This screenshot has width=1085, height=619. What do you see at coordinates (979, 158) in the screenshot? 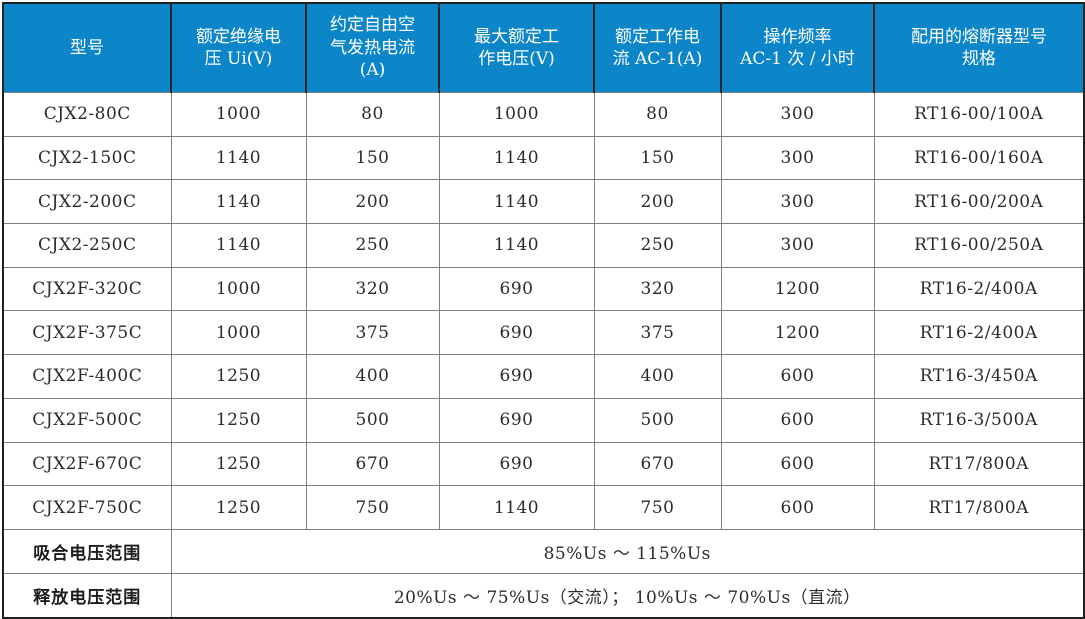
I see `value-cell: RT16-00/160A` at bounding box center [979, 158].